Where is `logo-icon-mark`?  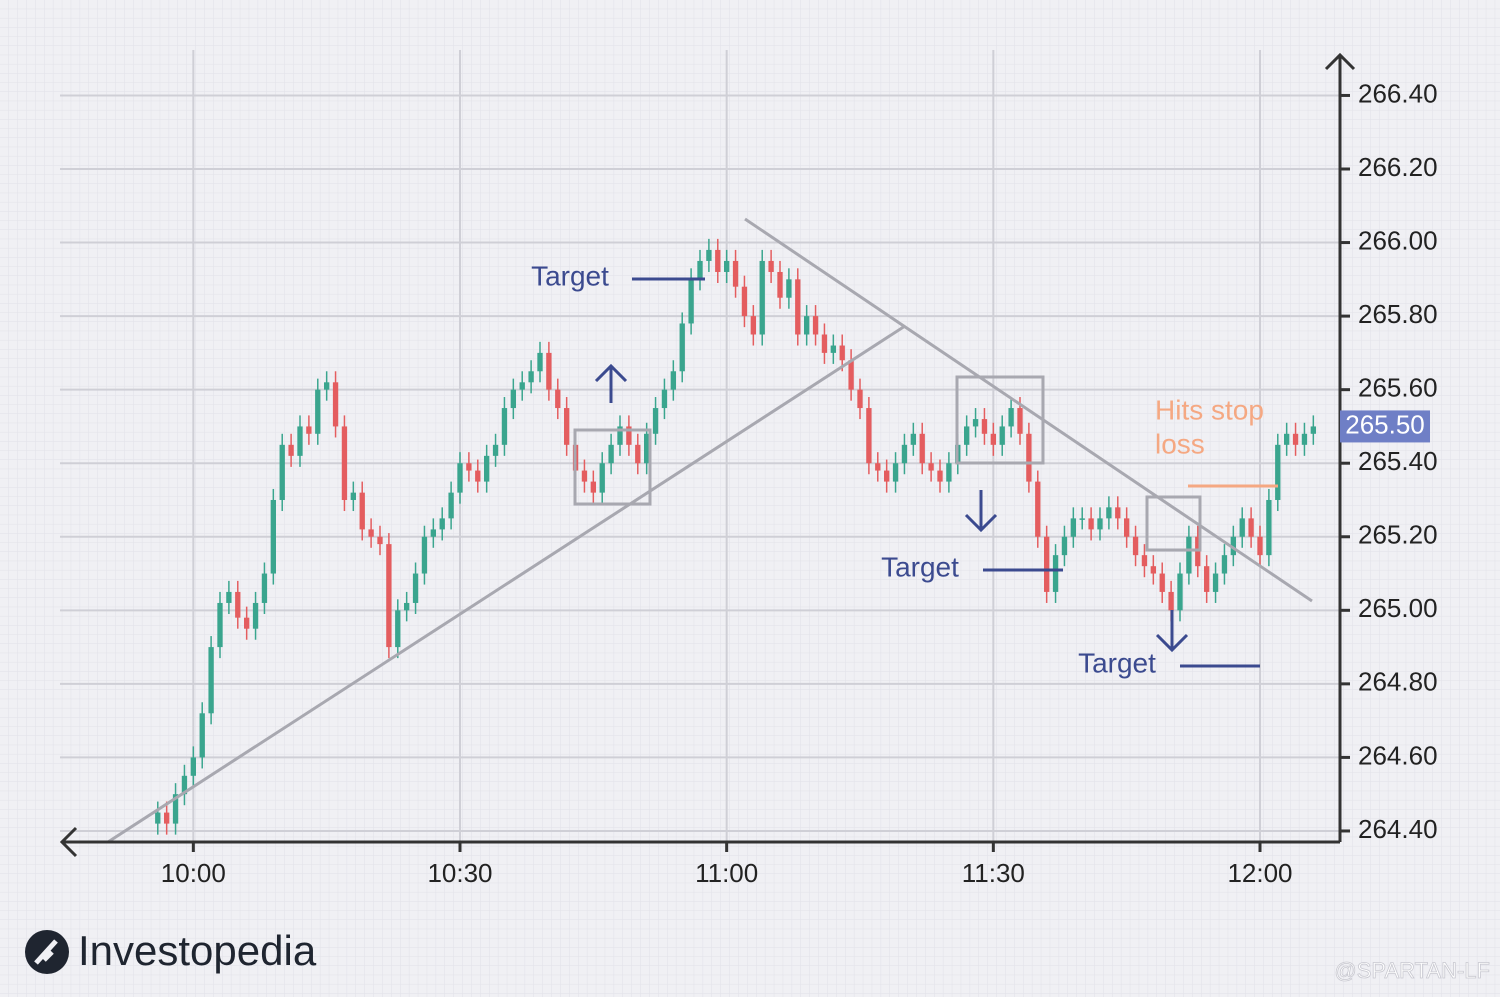 logo-icon-mark is located at coordinates (46, 952).